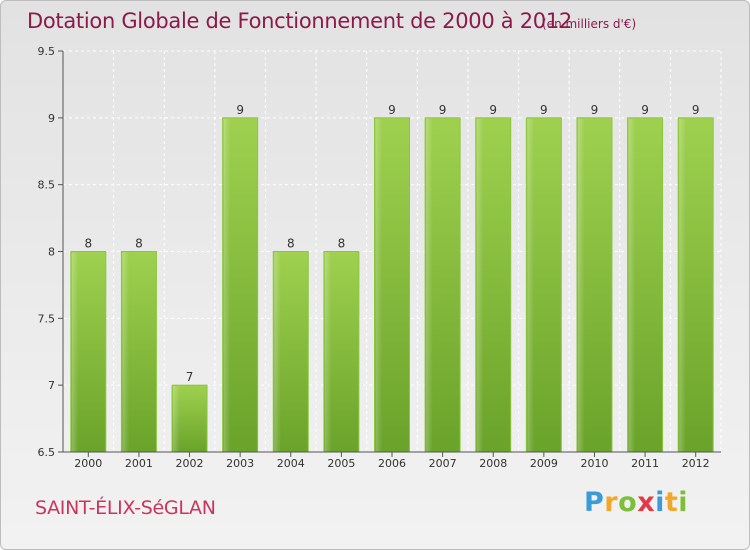 This screenshot has width=750, height=550. Describe the element at coordinates (240, 463) in the screenshot. I see `x-tick-label: 2003` at that location.